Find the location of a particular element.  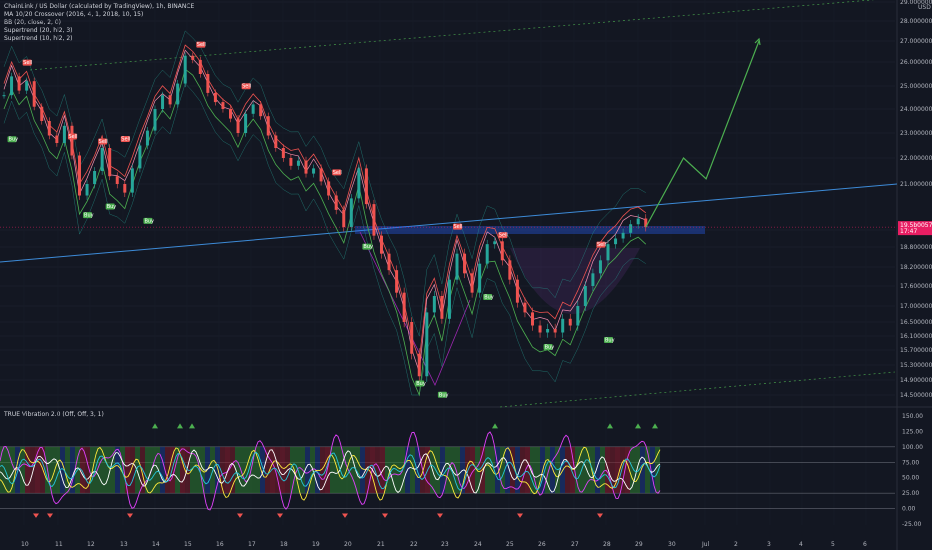

osc-y-tick-label: 125.00 is located at coordinates (912, 431).